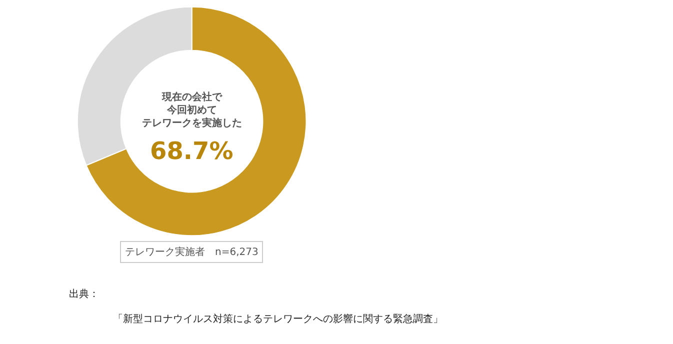 The image size is (673, 344). Describe the element at coordinates (191, 252) in the screenshot. I see `text: テレワーク実施者 n=6,273` at that location.